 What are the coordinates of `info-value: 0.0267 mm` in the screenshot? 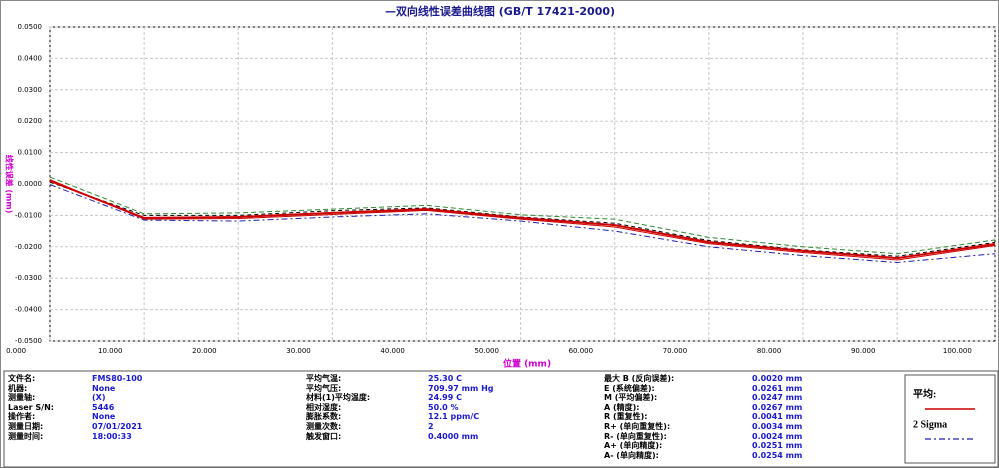 It's located at (777, 407).